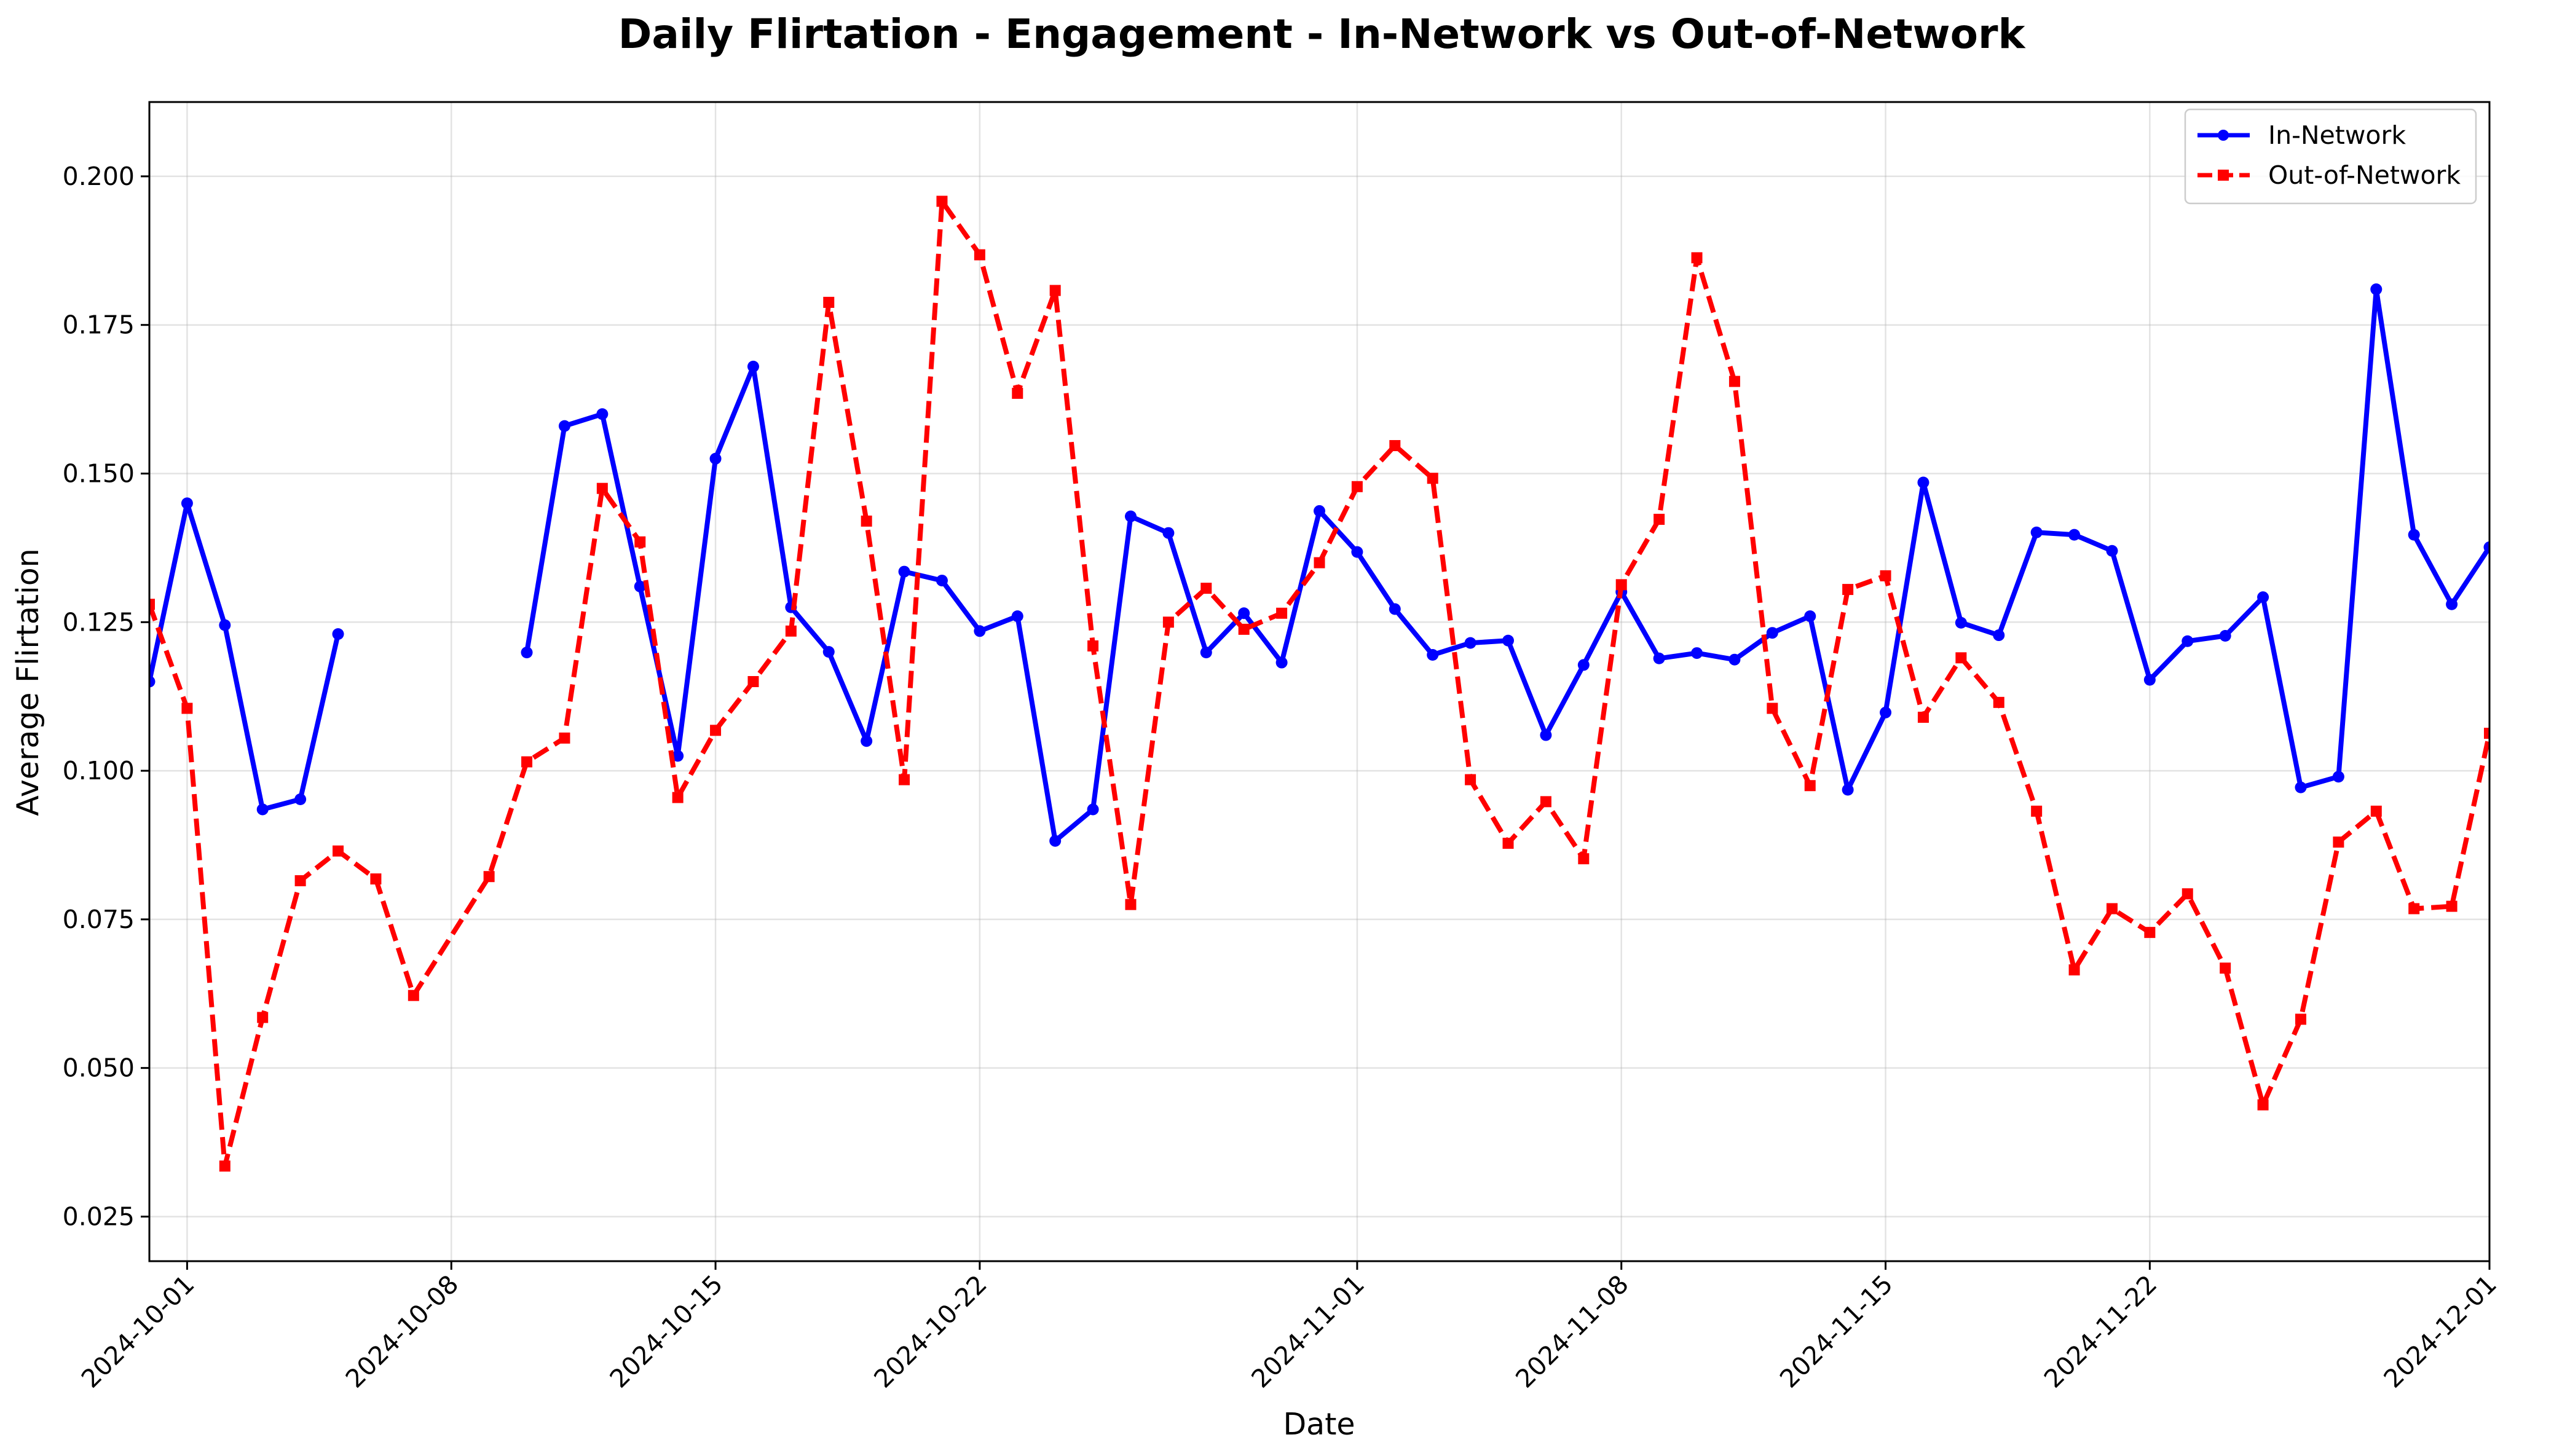 This screenshot has height=1456, width=2562. I want to click on x-tick-label: 2024-10-15, so click(666, 1331).